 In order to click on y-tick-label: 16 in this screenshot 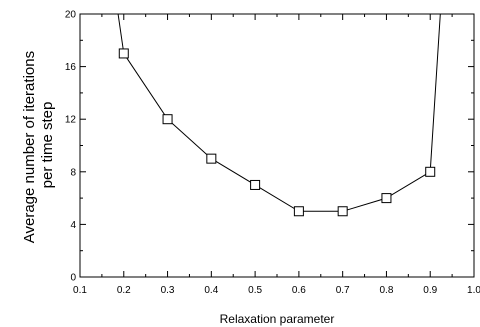, I will do `click(71, 67)`.